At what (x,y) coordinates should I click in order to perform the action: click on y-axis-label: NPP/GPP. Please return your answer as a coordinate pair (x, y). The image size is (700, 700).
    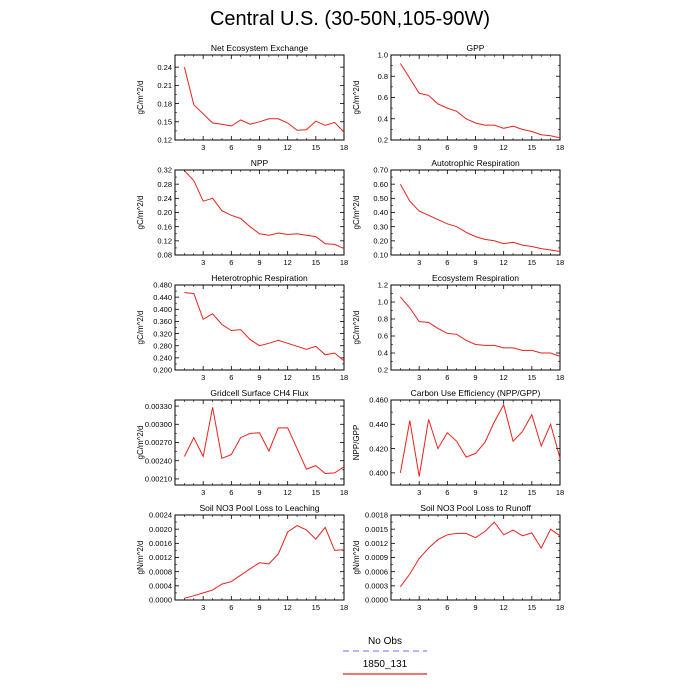
    Looking at the image, I should click on (356, 443).